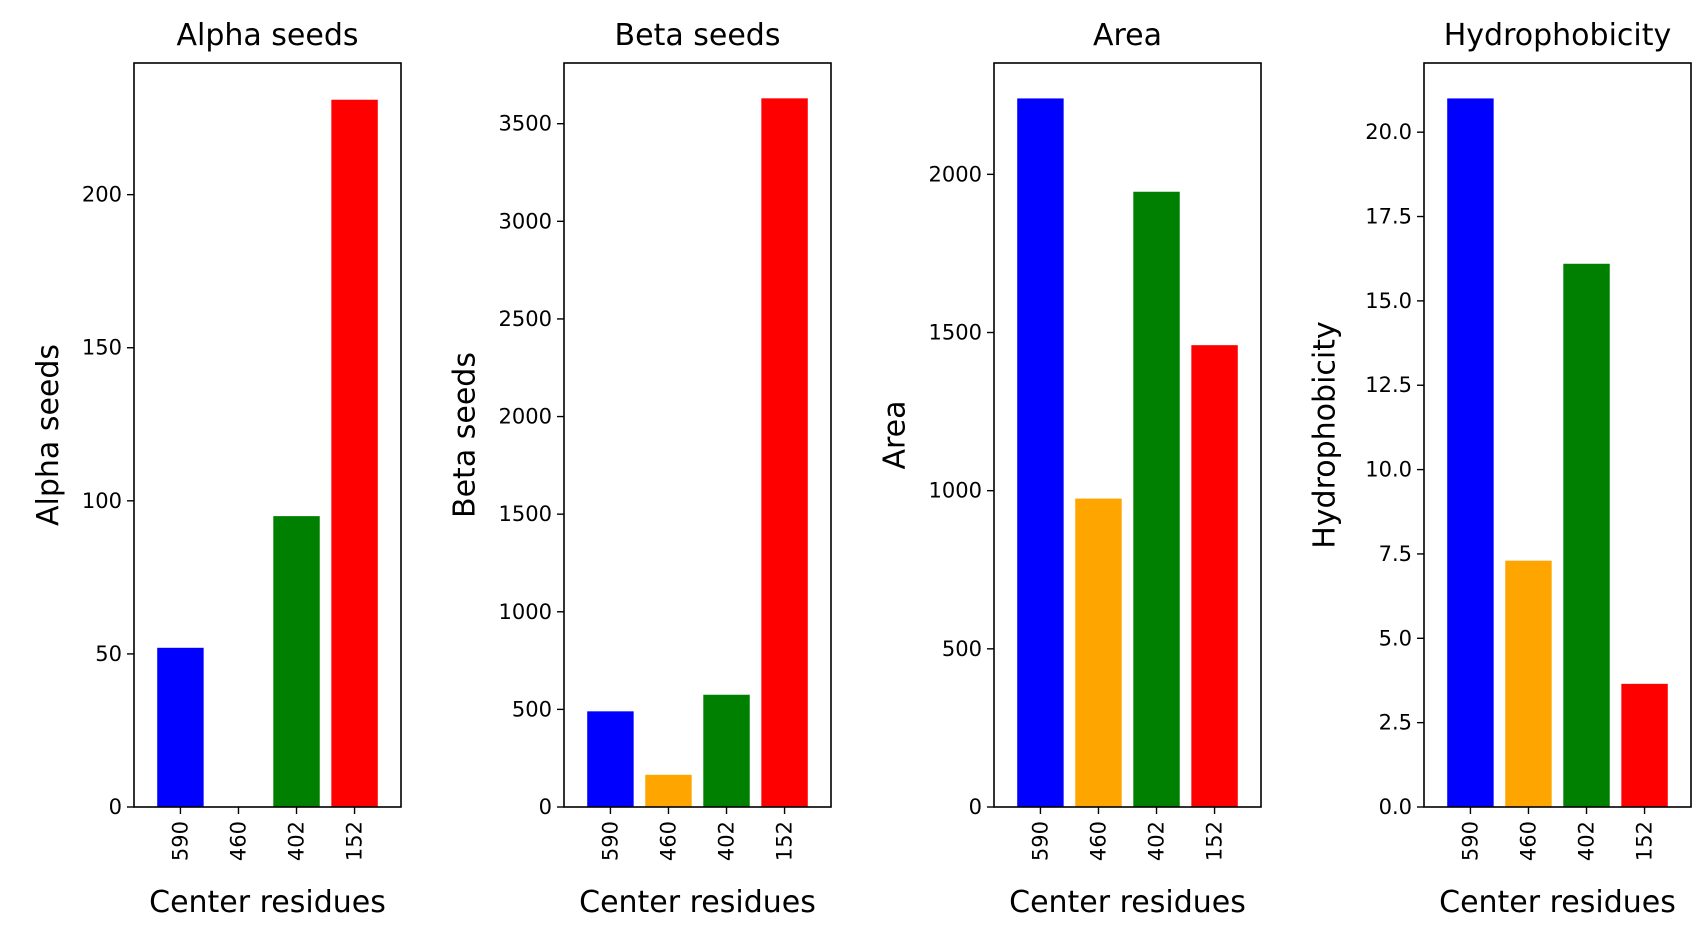  I want to click on y-axis-label: Beta seeds, so click(464, 435).